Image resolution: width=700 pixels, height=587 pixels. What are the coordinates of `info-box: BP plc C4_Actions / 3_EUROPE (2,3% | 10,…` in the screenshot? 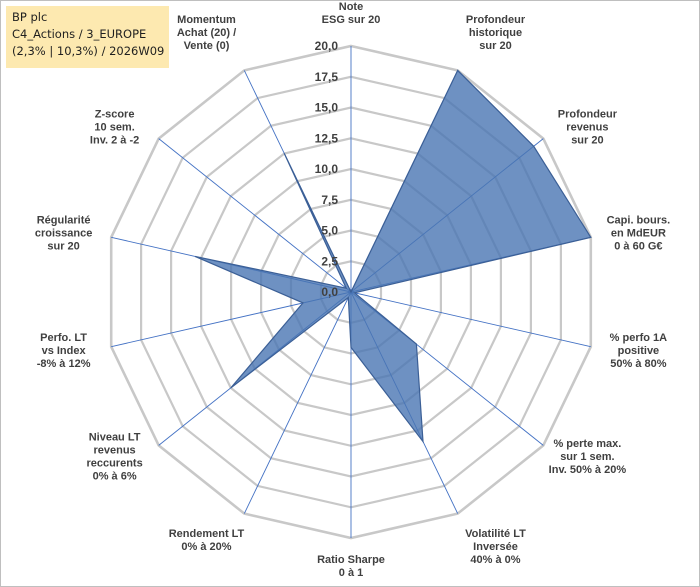 It's located at (87, 37).